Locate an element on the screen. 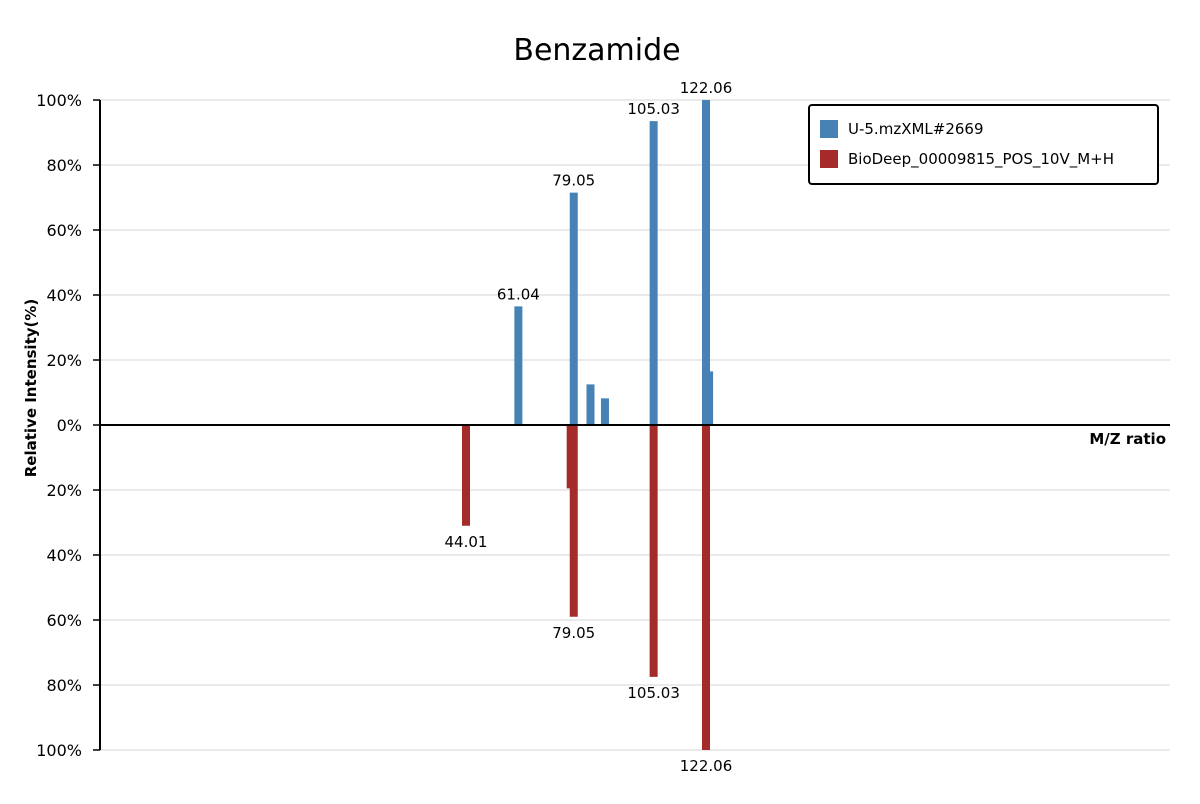 This screenshot has height=804, width=1200. peak-label-query: 61.04 is located at coordinates (518, 294).